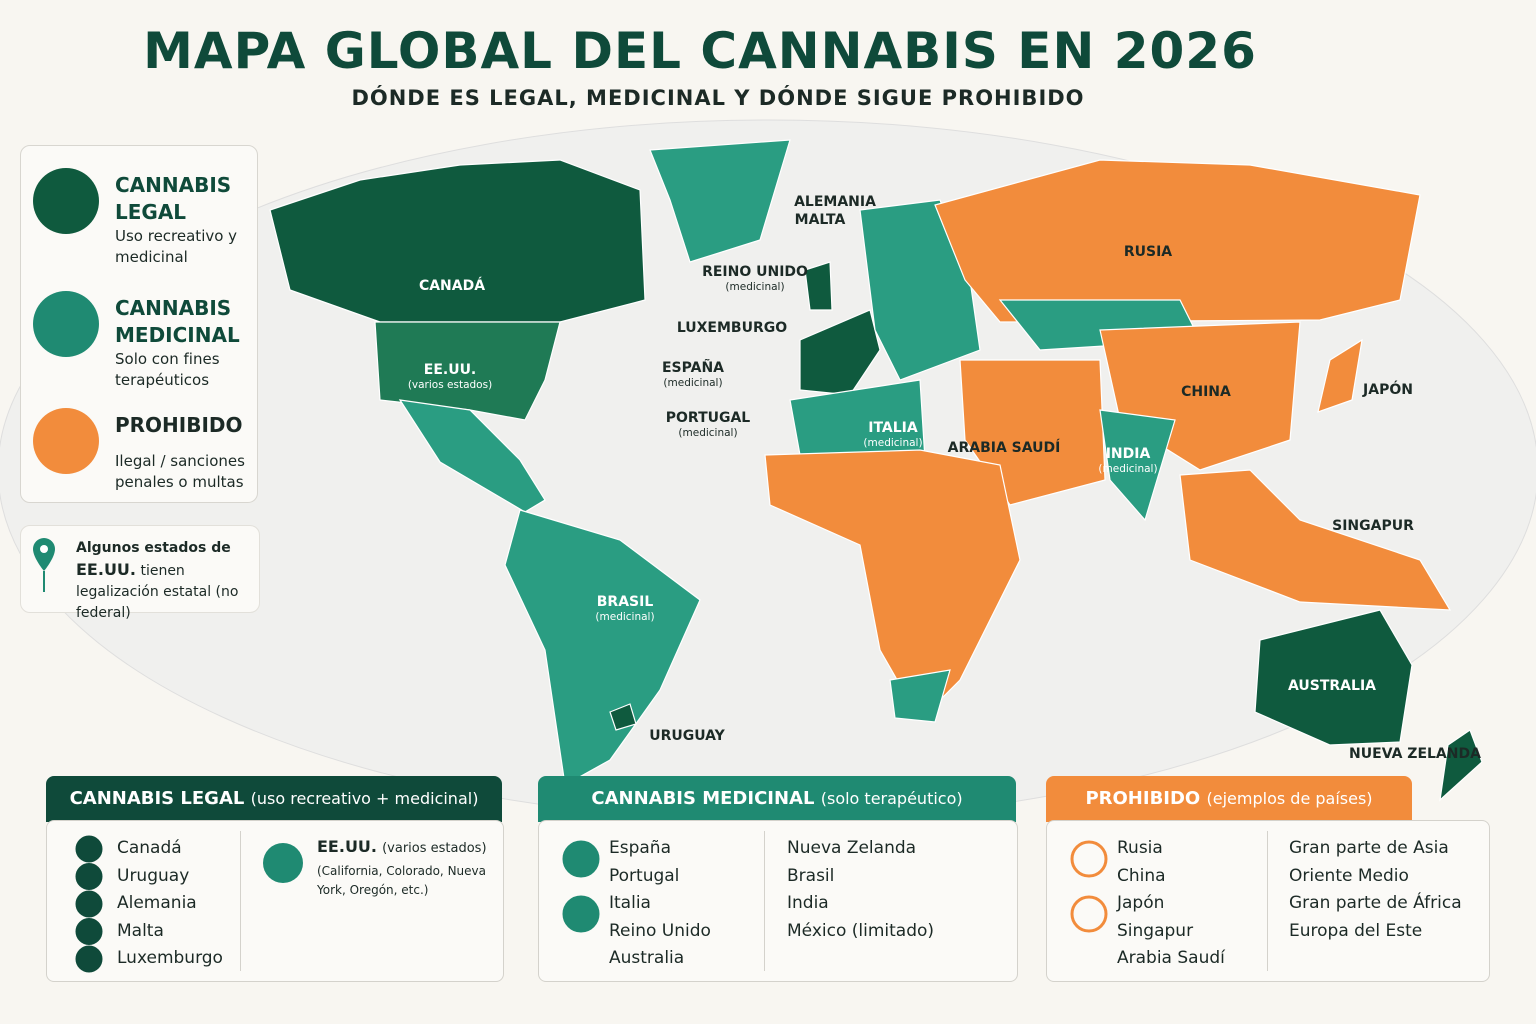 This screenshot has width=1536, height=1024. Describe the element at coordinates (1128, 454) in the screenshot. I see `map-label: INDIA` at that location.